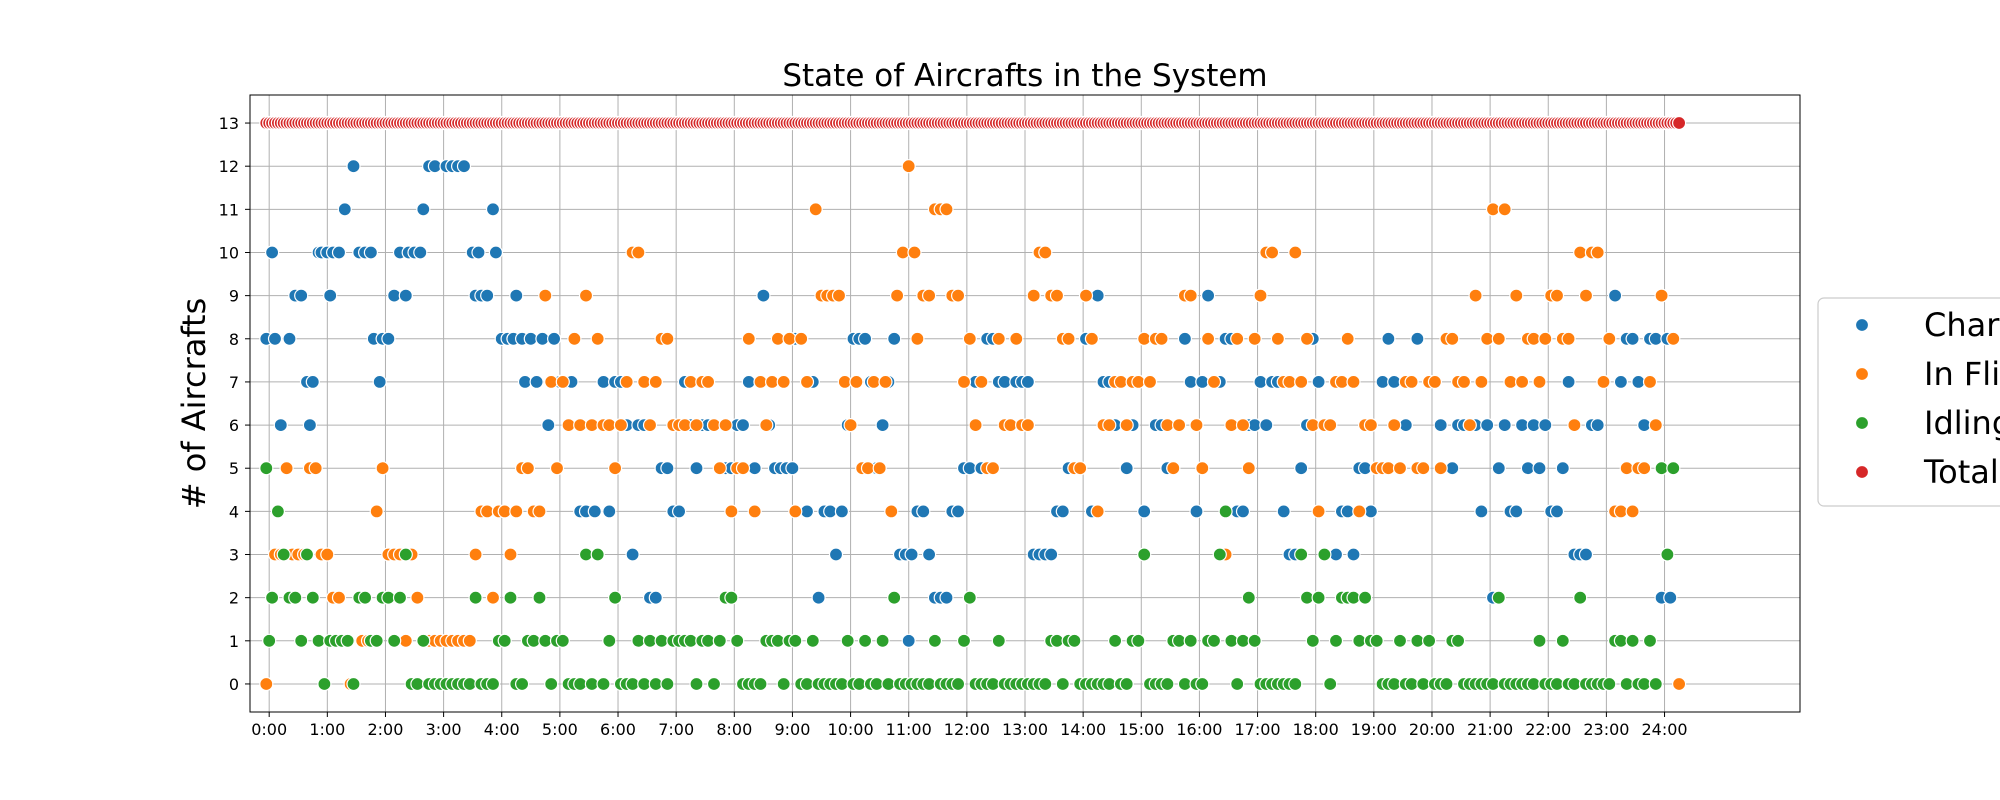 The height and width of the screenshot is (800, 2000). Describe the element at coordinates (234, 641) in the screenshot. I see `y-tick-label: 1` at that location.